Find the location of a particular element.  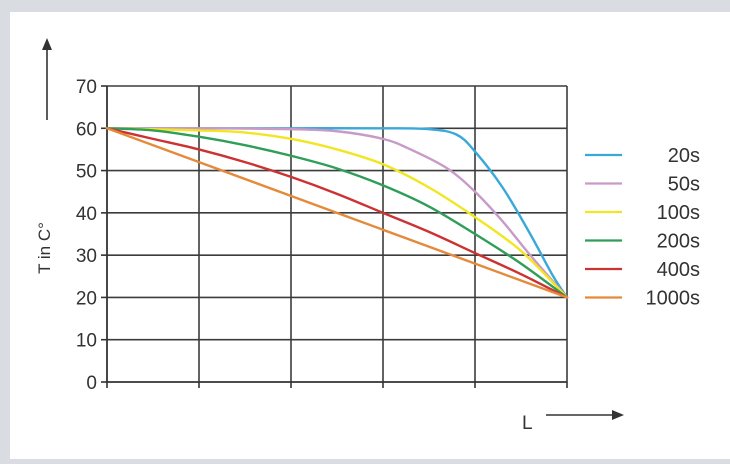

legend-label-50s: 50s is located at coordinates (684, 185).